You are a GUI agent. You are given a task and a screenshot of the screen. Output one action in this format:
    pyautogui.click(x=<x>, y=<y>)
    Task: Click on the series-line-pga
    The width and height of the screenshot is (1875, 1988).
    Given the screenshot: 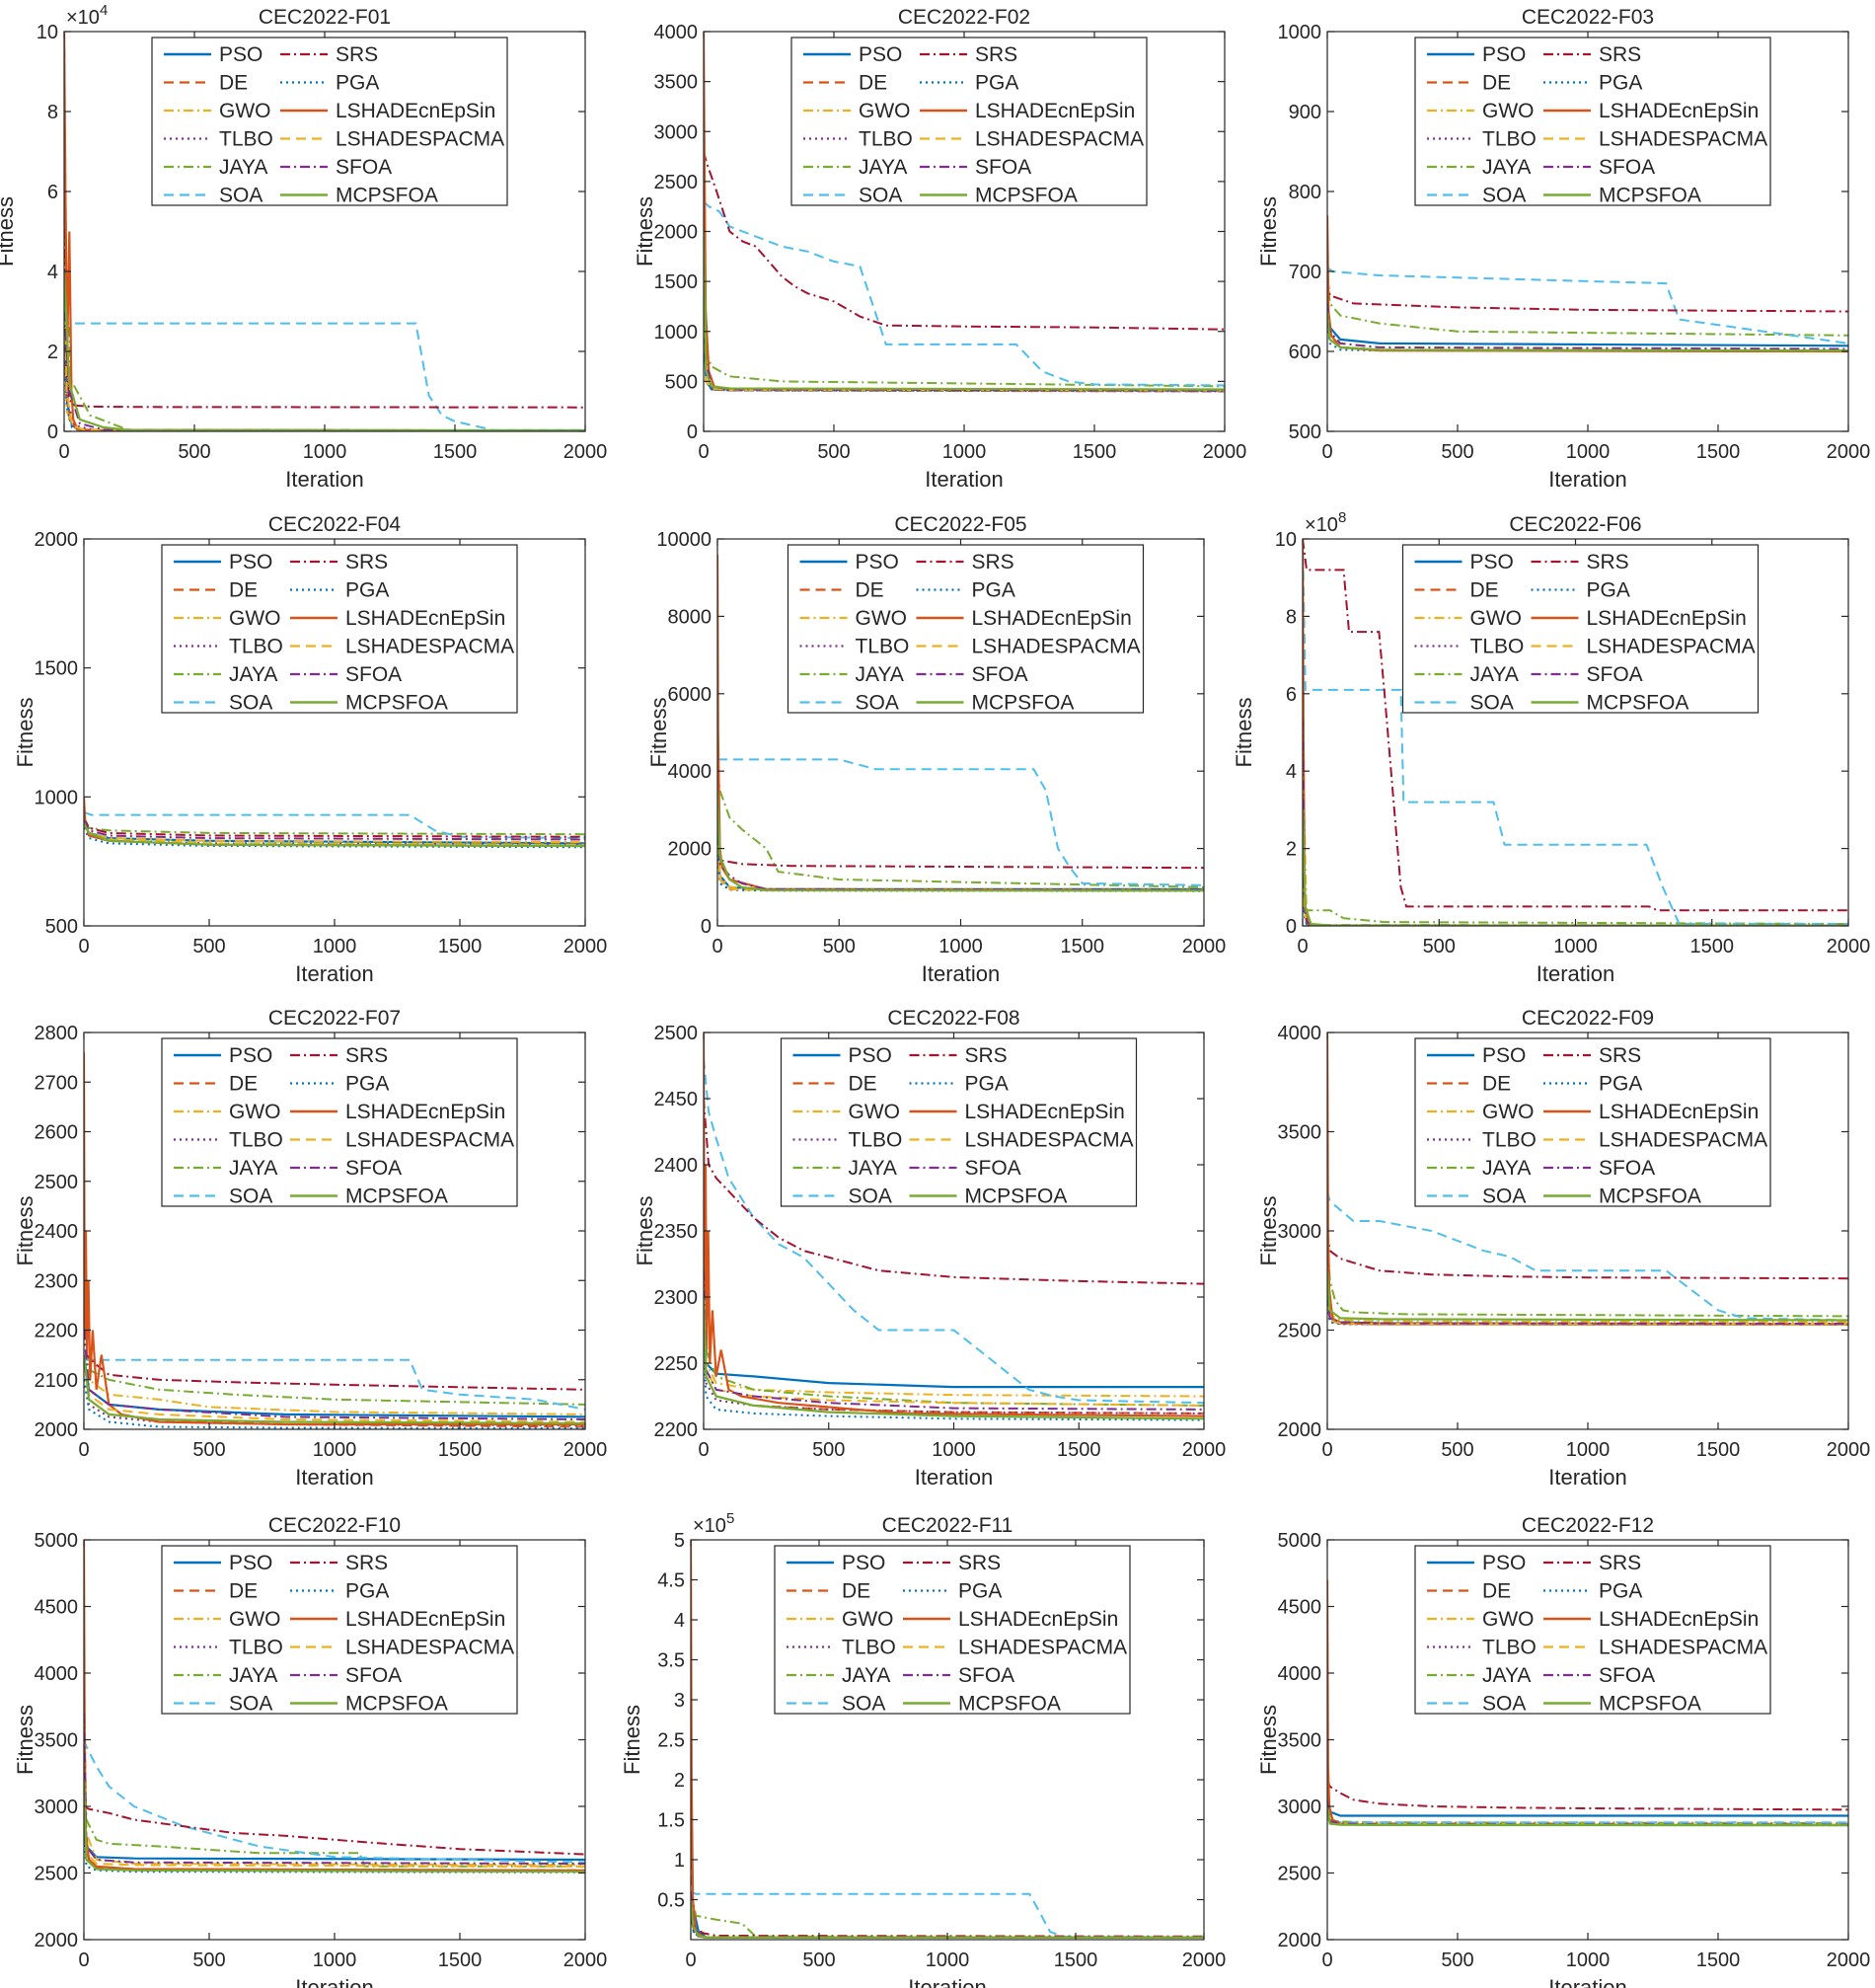 What is the action you would take?
    pyautogui.click(x=954, y=1385)
    